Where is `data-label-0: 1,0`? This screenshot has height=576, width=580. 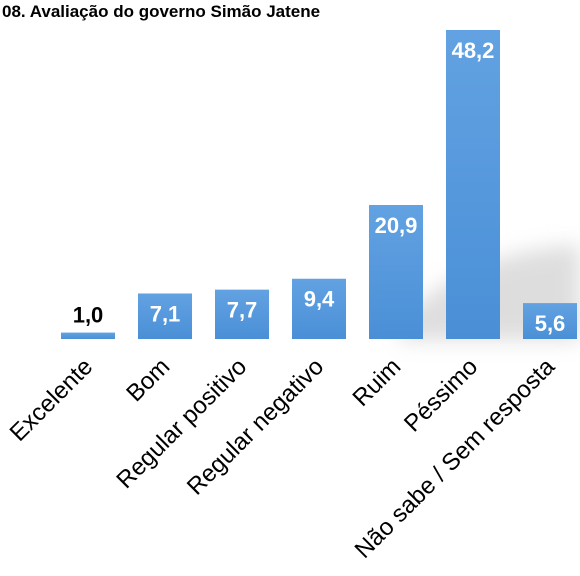 data-label-0: 1,0 is located at coordinates (88, 315).